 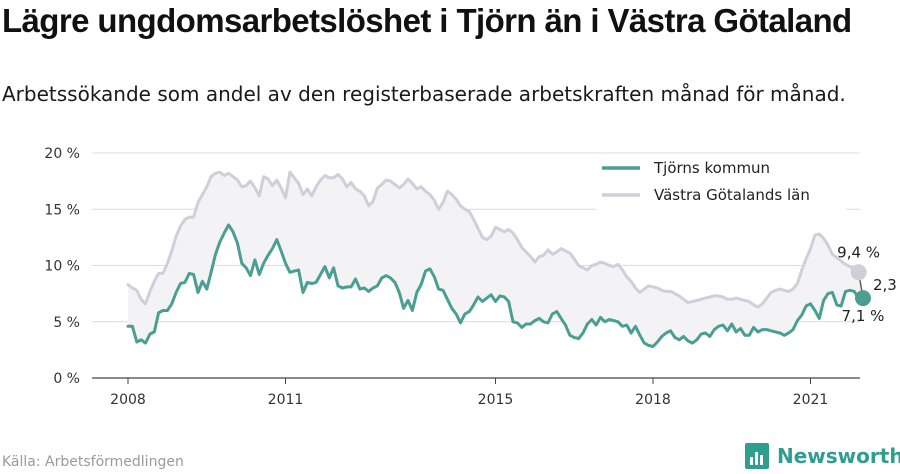 What do you see at coordinates (128, 400) in the screenshot?
I see `x-tick-label: 2008` at bounding box center [128, 400].